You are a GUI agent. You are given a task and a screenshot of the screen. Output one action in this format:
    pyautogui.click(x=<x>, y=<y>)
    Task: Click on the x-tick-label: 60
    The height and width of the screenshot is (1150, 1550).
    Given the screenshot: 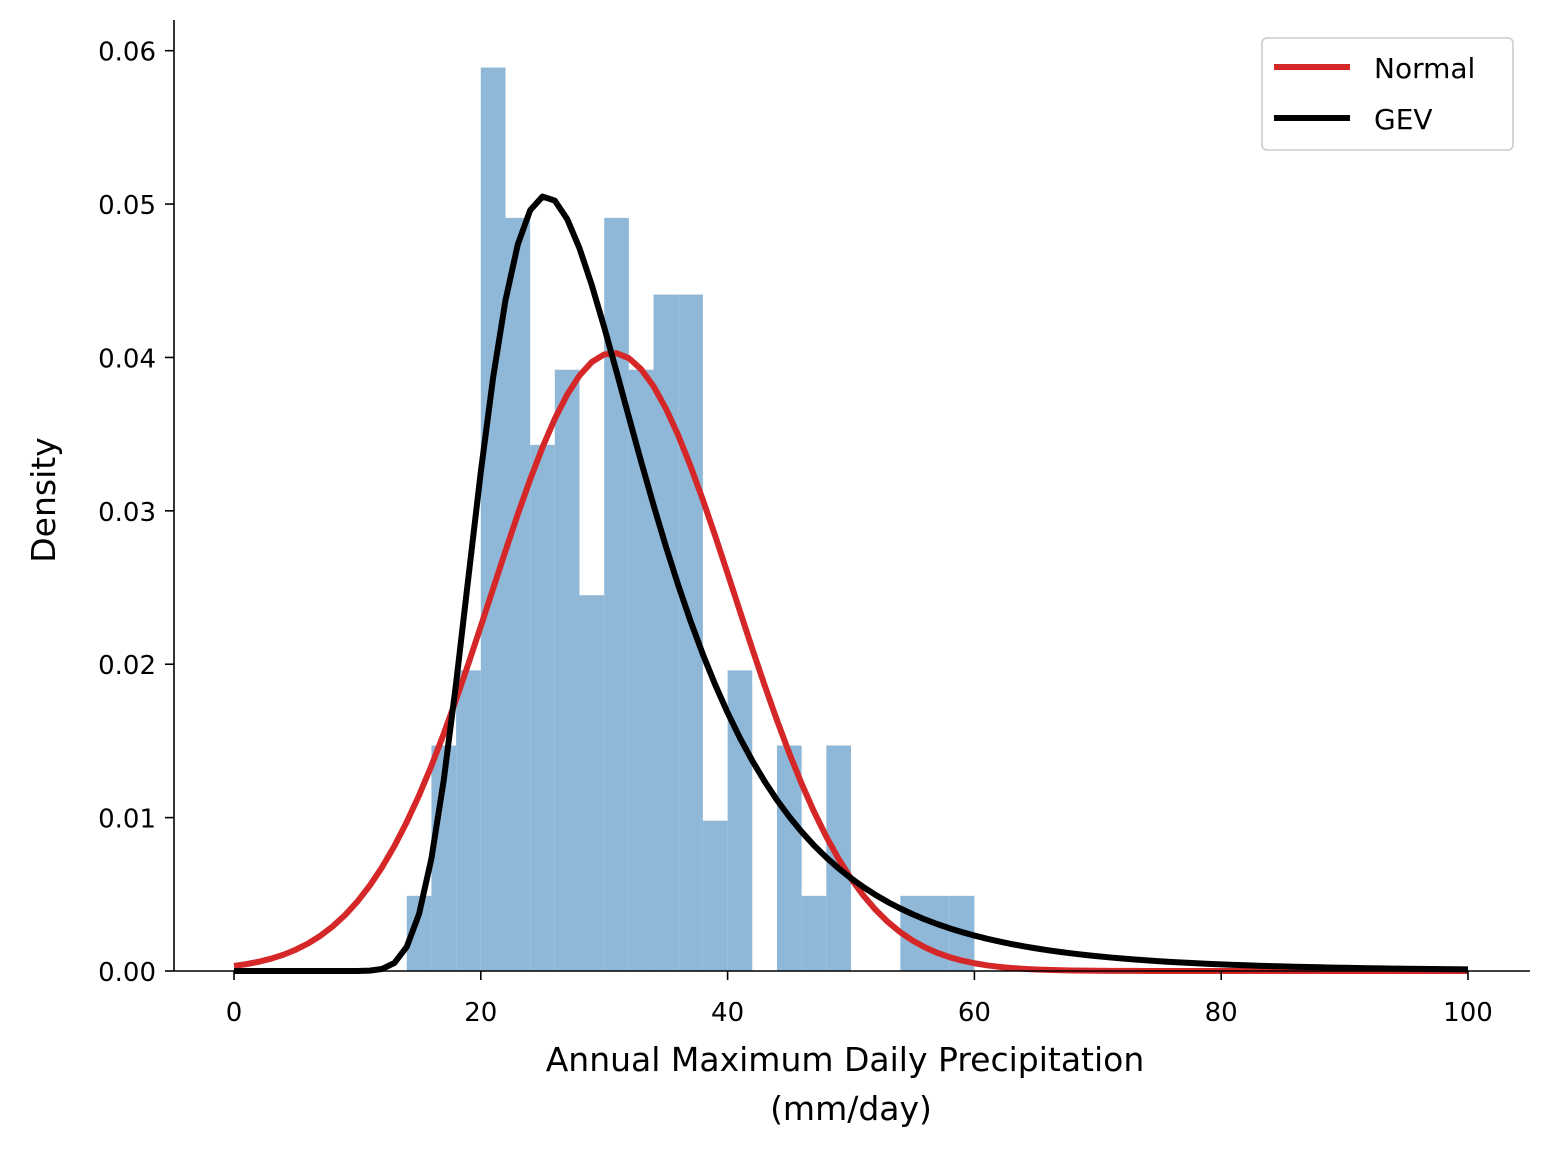 What is the action you would take?
    pyautogui.click(x=974, y=1013)
    